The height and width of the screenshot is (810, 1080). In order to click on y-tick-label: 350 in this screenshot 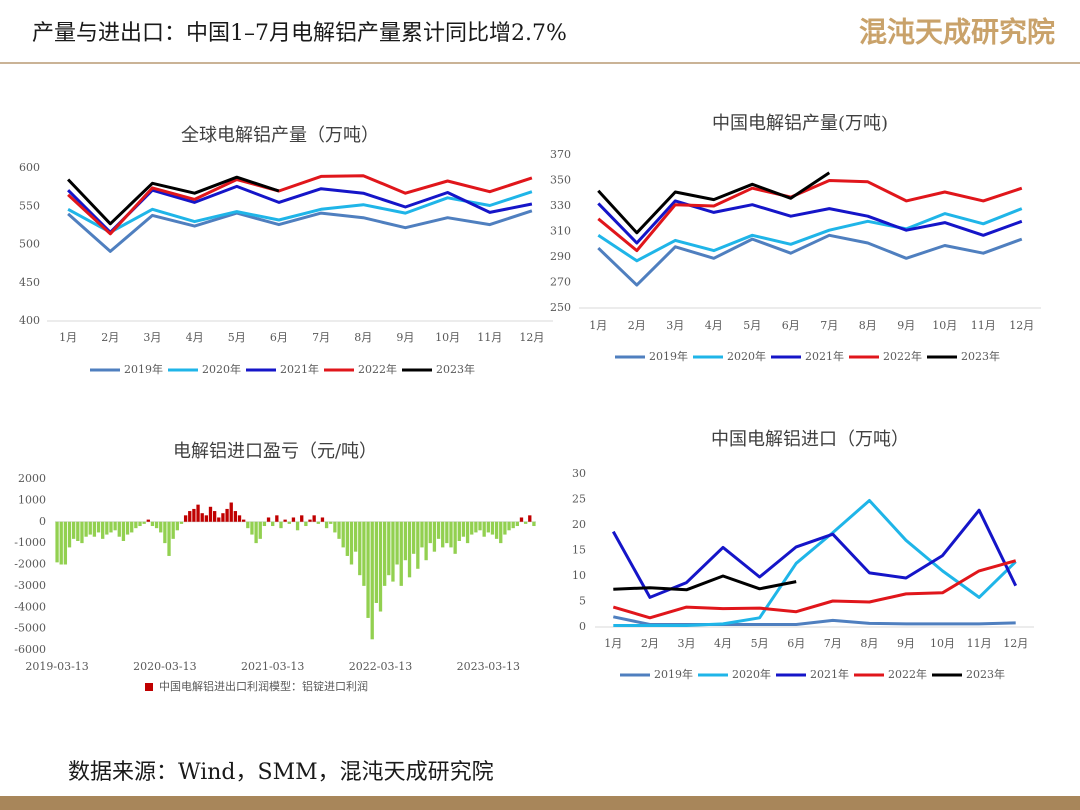, I will do `click(560, 180)`.